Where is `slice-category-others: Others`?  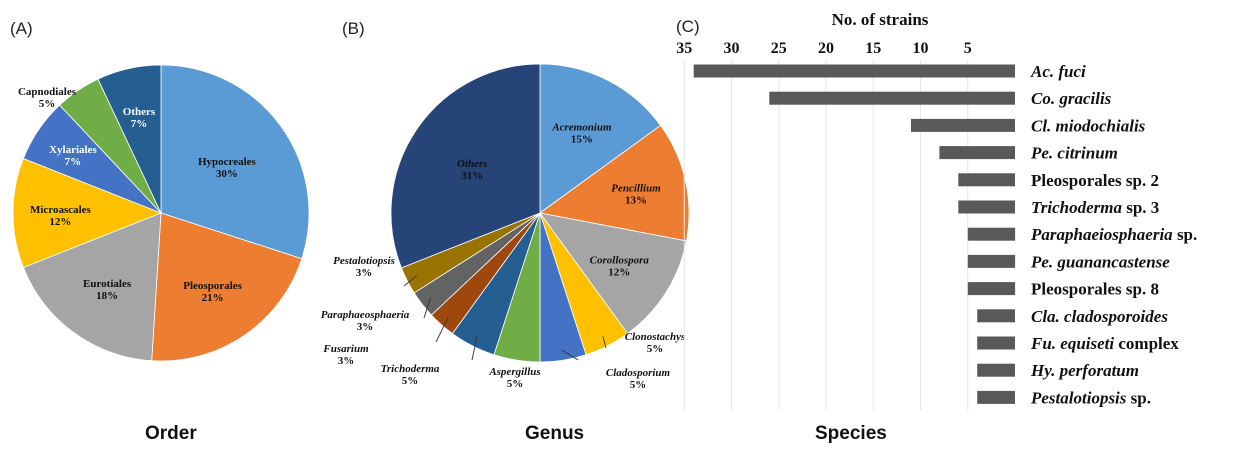 slice-category-others: Others is located at coordinates (472, 164).